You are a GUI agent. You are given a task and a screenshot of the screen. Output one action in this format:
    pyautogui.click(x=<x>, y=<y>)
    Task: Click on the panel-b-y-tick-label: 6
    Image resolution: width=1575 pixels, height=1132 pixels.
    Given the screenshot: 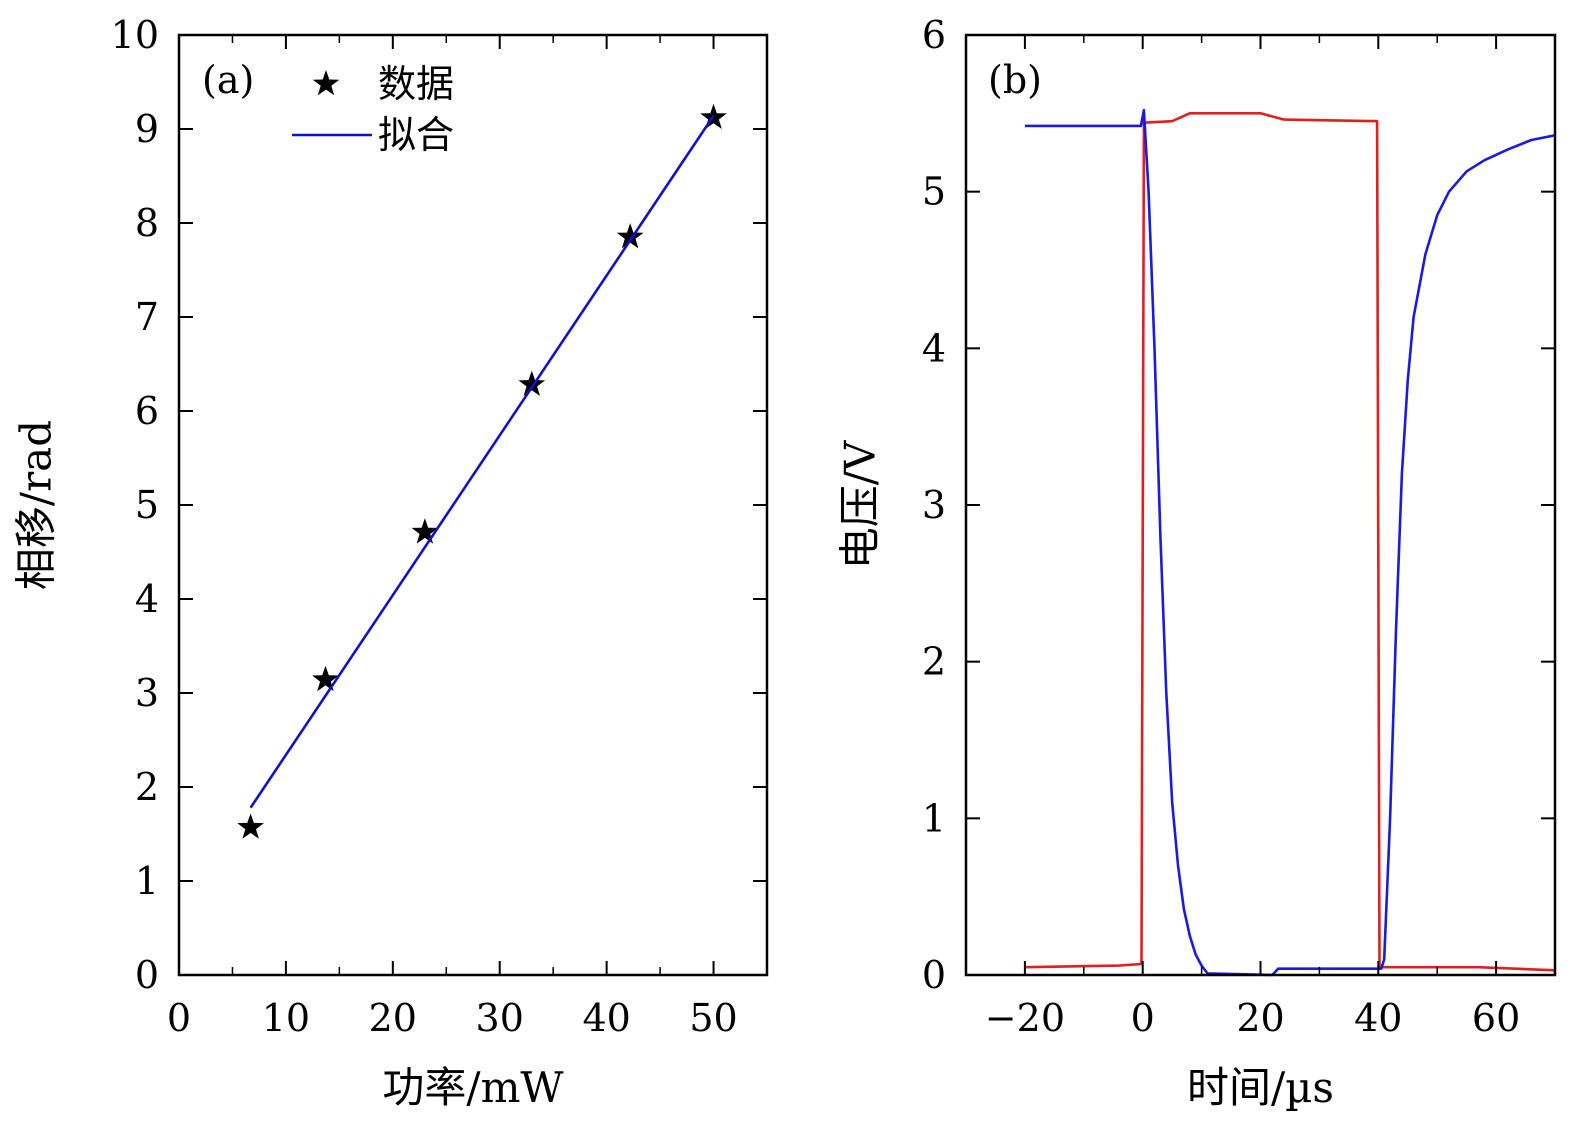 What is the action you would take?
    pyautogui.click(x=934, y=35)
    